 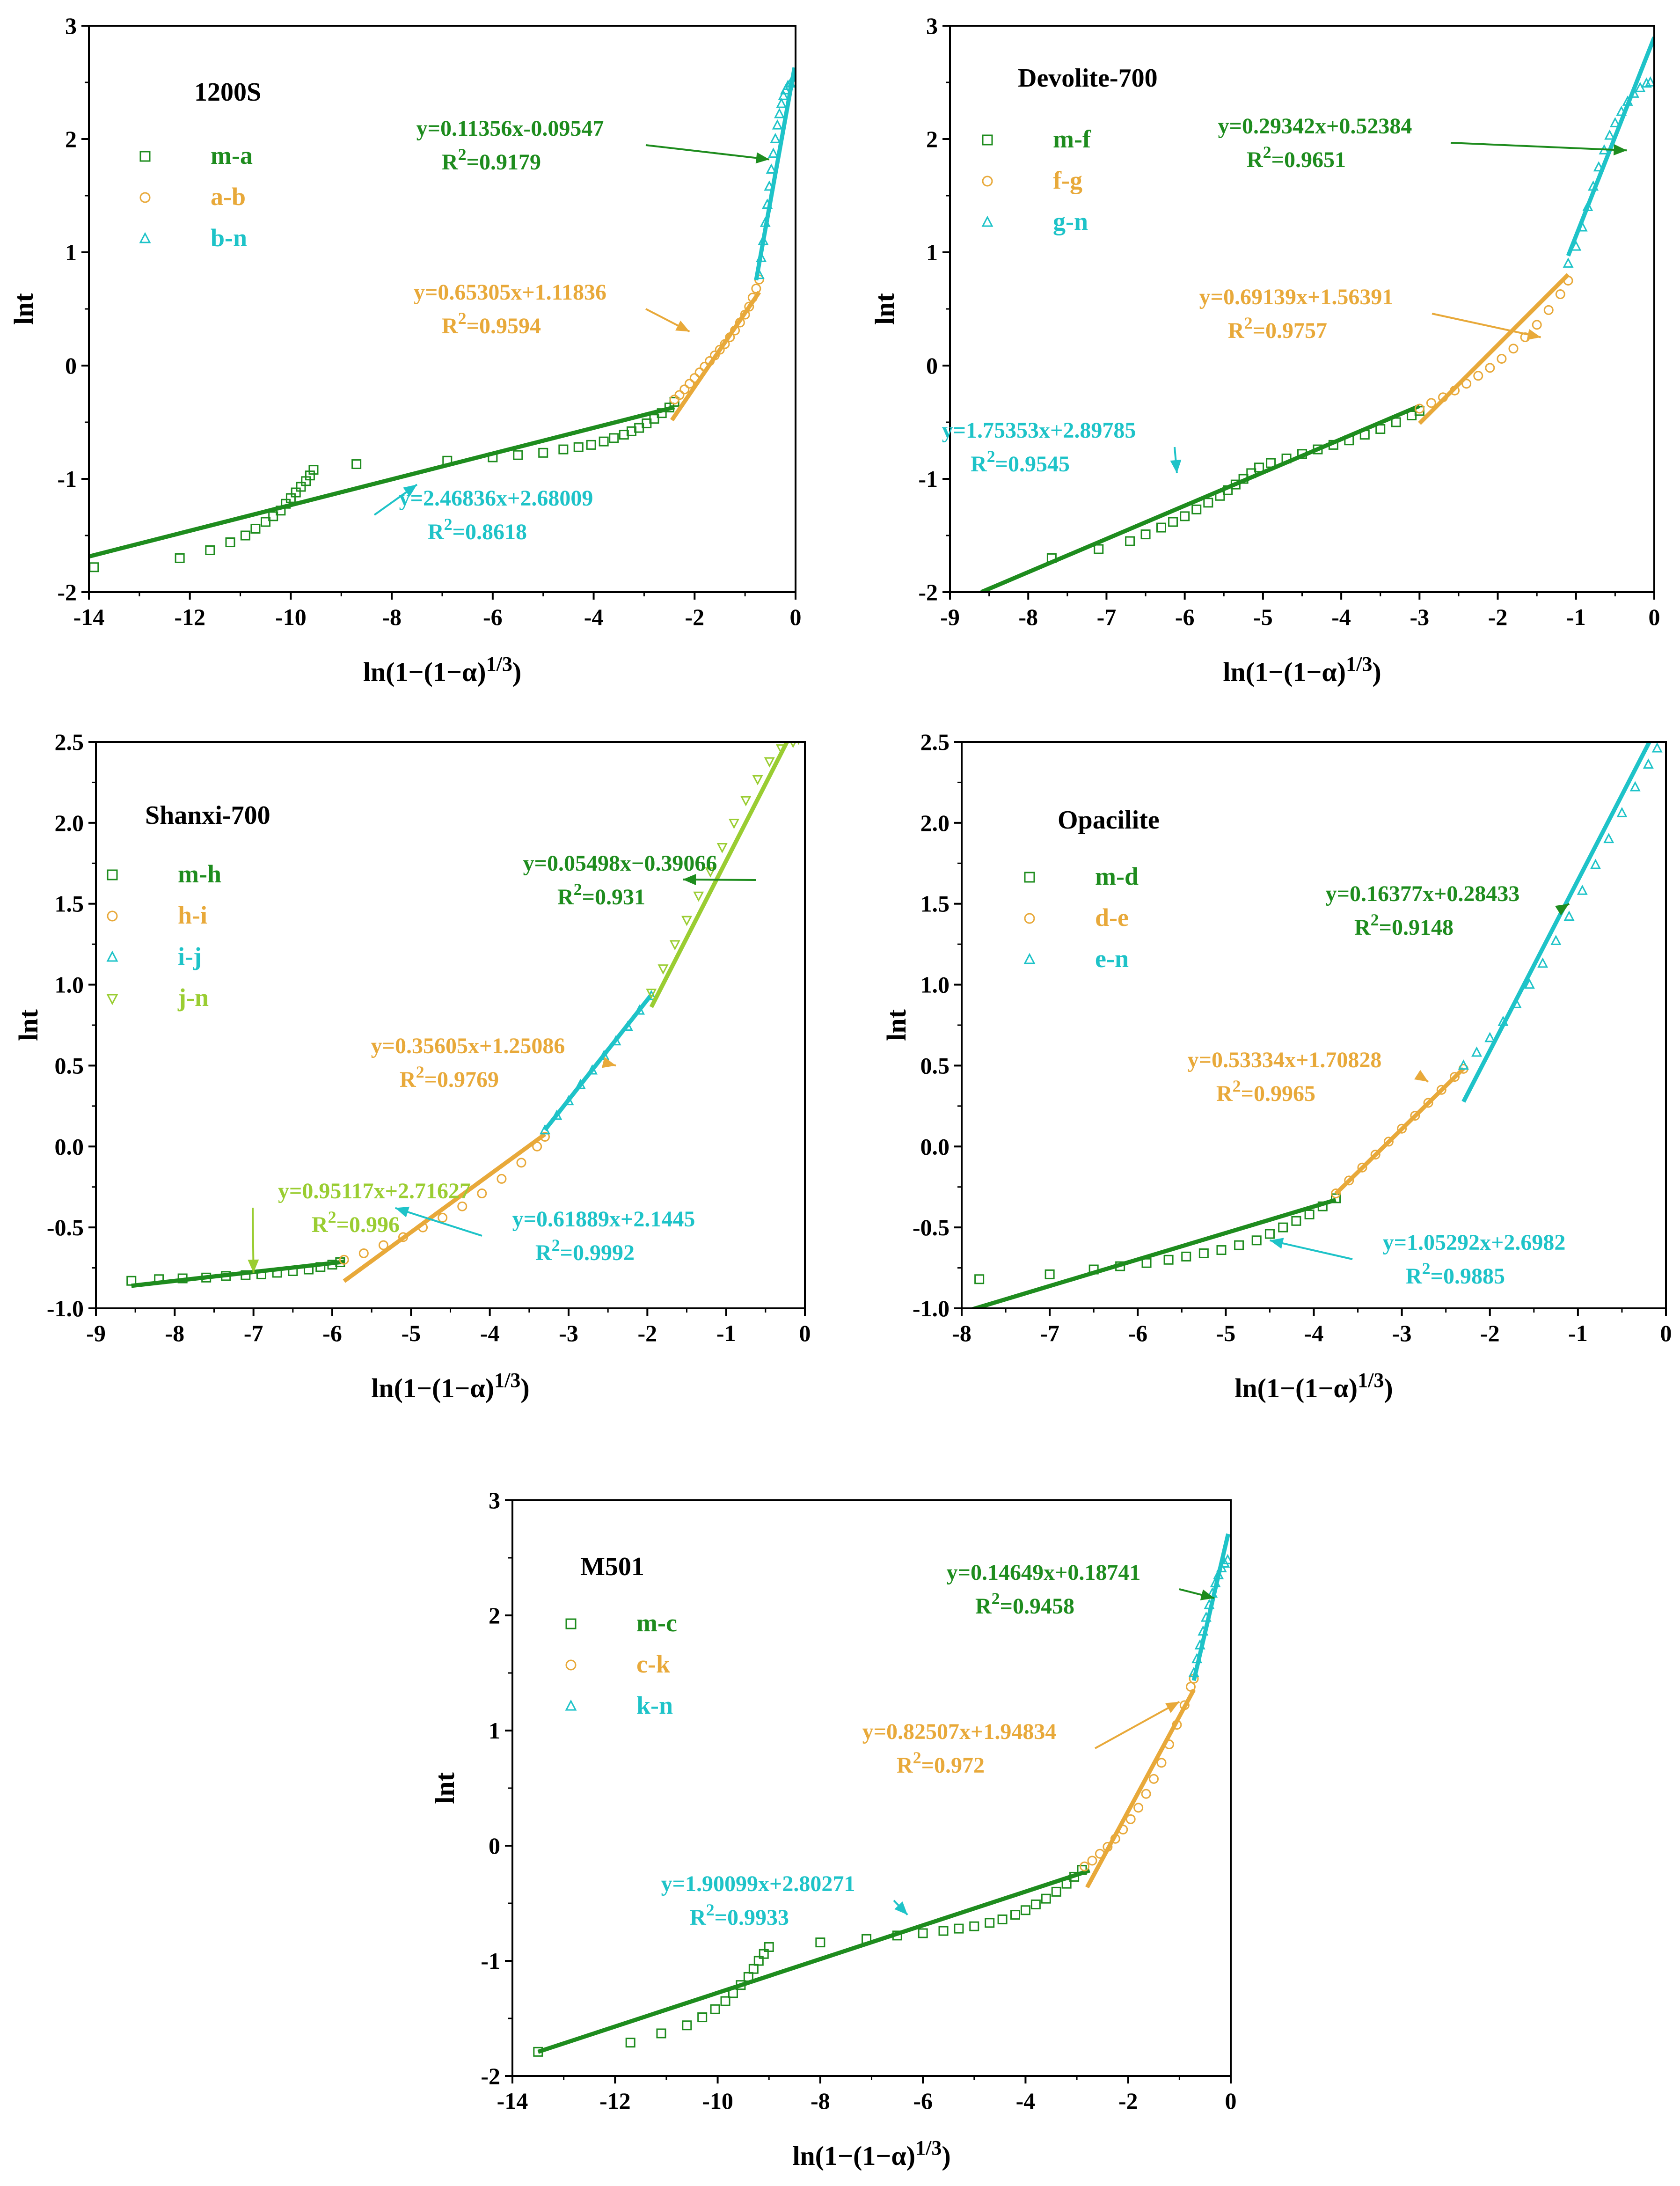 What do you see at coordinates (1417, 1259) in the screenshot?
I see `fit-annotation-e-n: y=1.05292x+2.6982 R2=0.9885` at bounding box center [1417, 1259].